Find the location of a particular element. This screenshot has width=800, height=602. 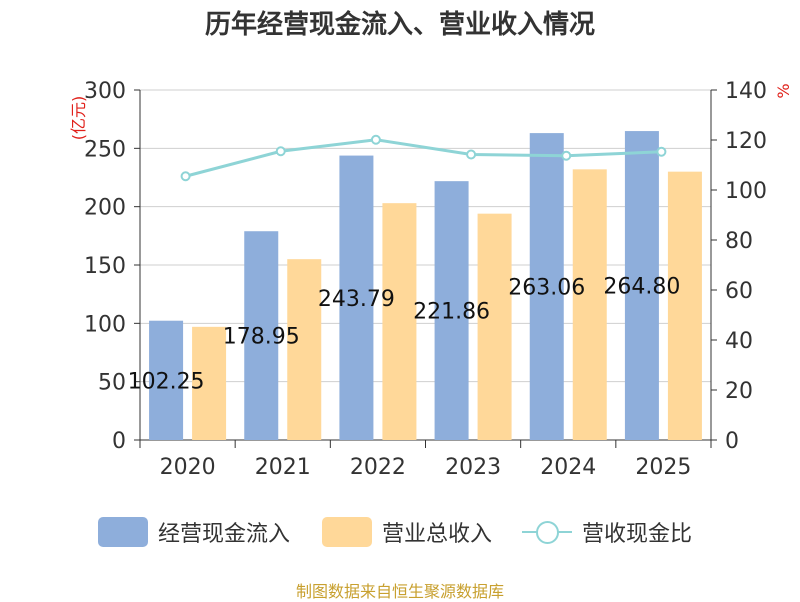

bar-data-label: 264.80 is located at coordinates (641, 287).